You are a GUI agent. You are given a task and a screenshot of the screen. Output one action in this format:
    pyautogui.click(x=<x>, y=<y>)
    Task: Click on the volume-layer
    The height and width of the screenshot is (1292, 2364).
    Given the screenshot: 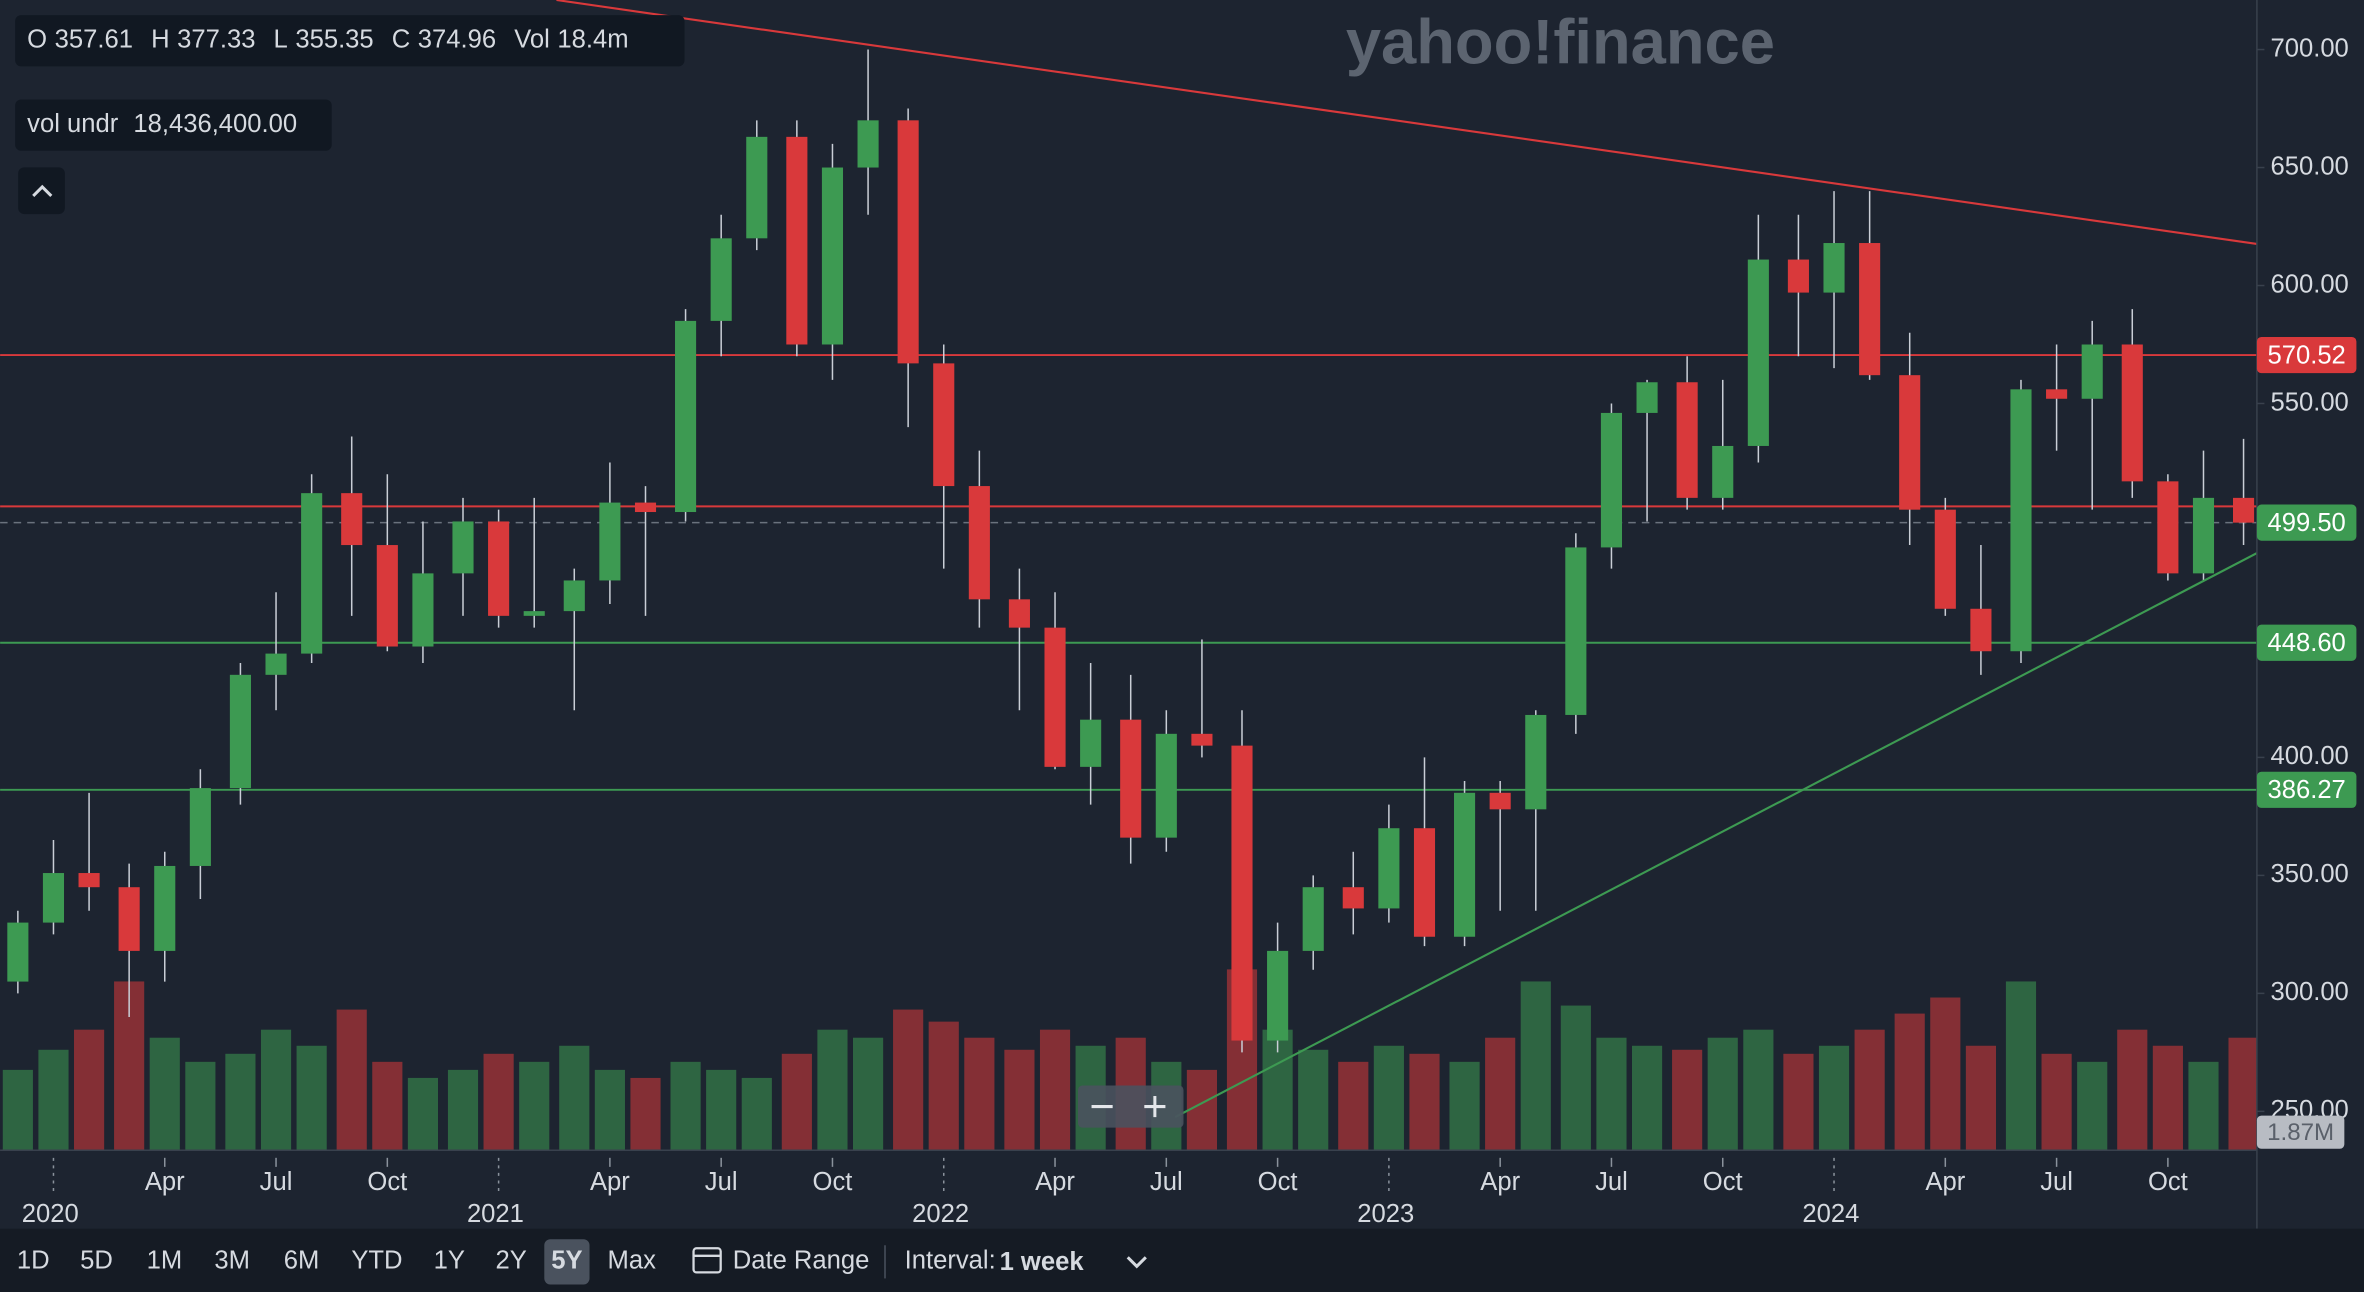 What is the action you would take?
    pyautogui.click(x=1129, y=1060)
    